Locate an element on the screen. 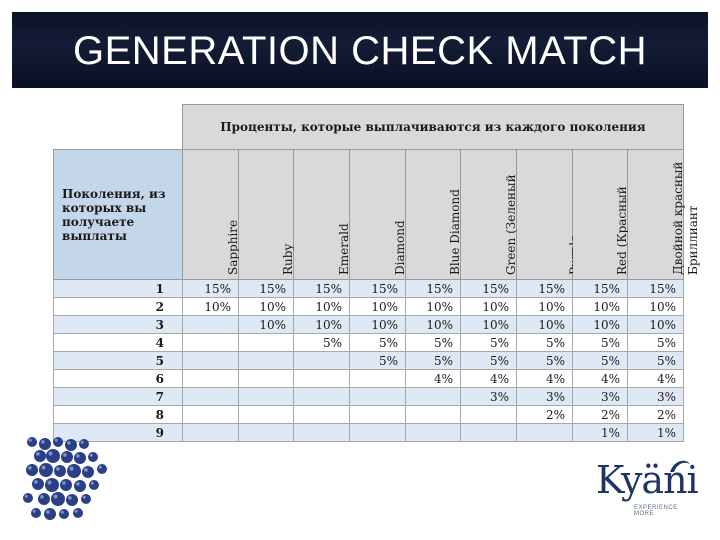 The width and height of the screenshot is (720, 540). title-banner: GENERATION CHECK MATCH is located at coordinates (360, 50).